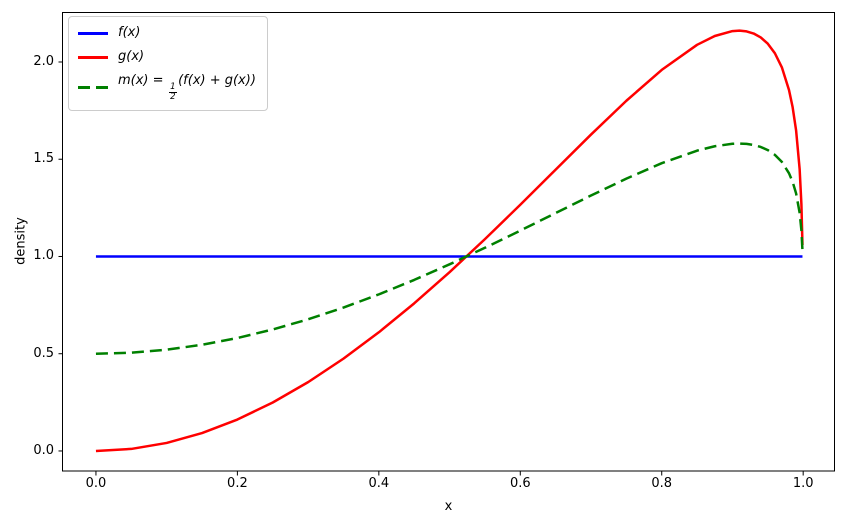  What do you see at coordinates (43, 256) in the screenshot?
I see `y-tick-label: 1.0` at bounding box center [43, 256].